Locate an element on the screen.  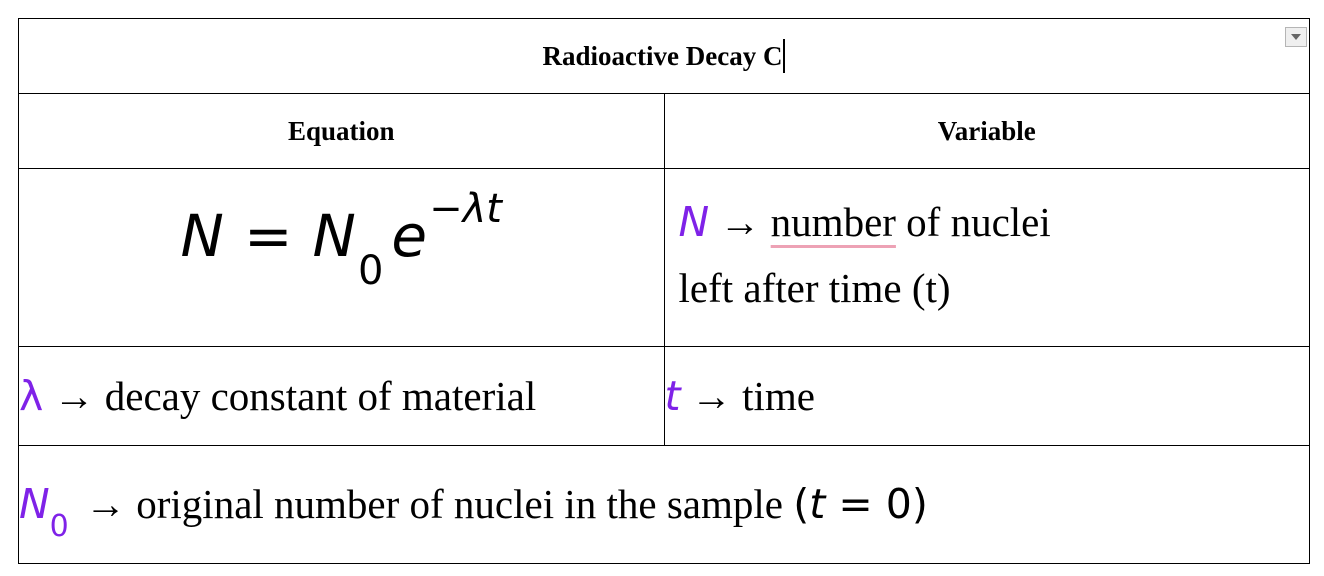
header-variable: Variable is located at coordinates (986, 131).